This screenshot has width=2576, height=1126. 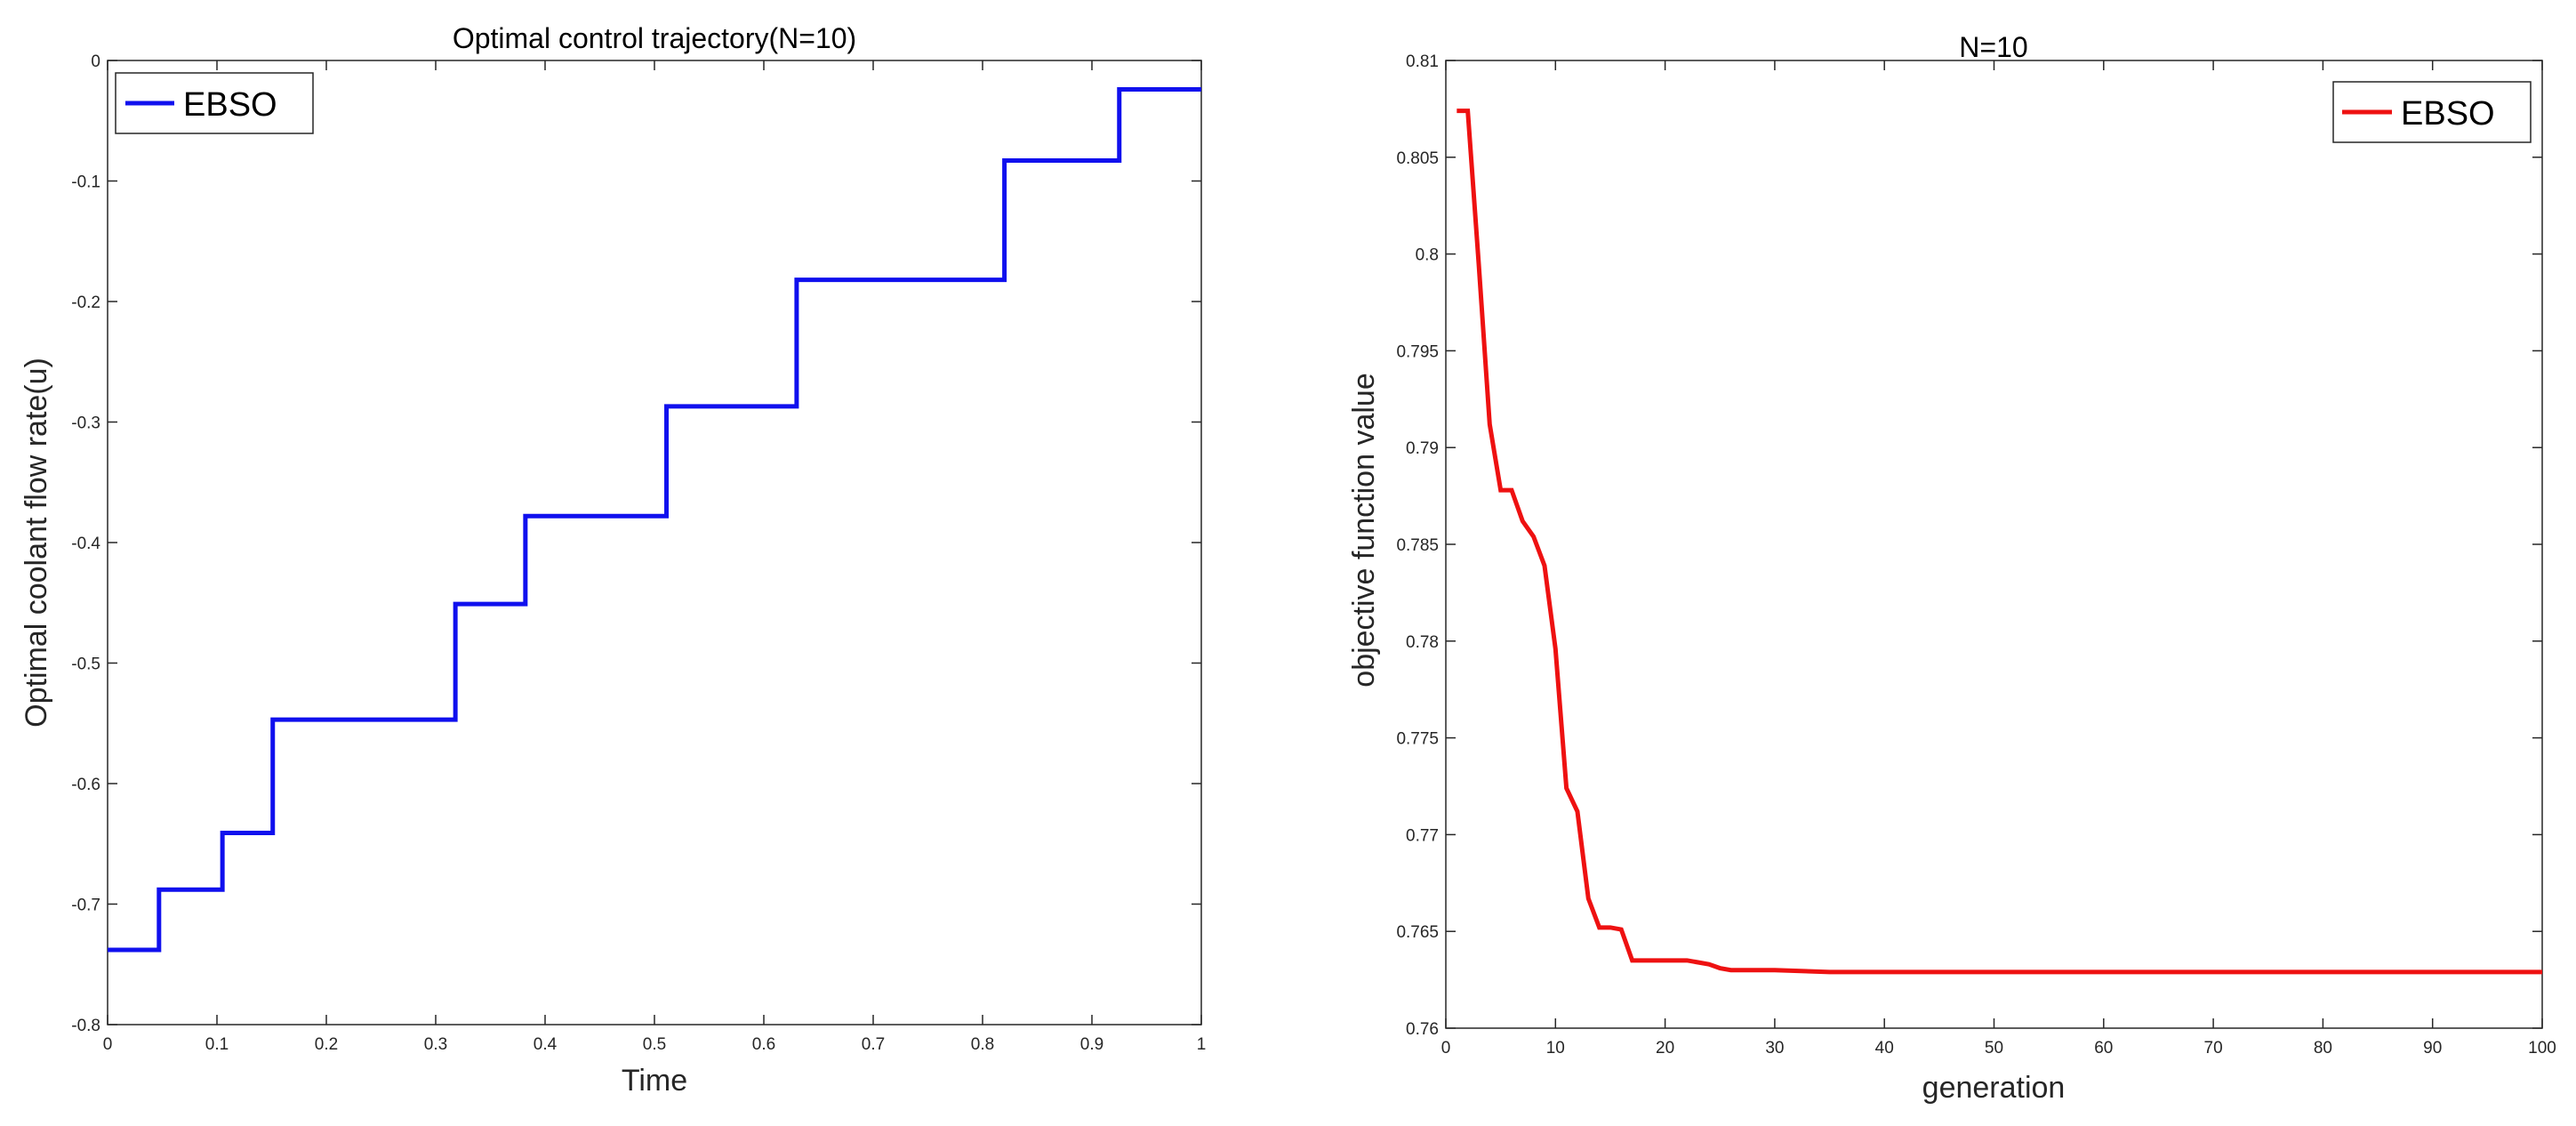 What do you see at coordinates (1994, 1048) in the screenshot?
I see `right-x-tick-label: 50` at bounding box center [1994, 1048].